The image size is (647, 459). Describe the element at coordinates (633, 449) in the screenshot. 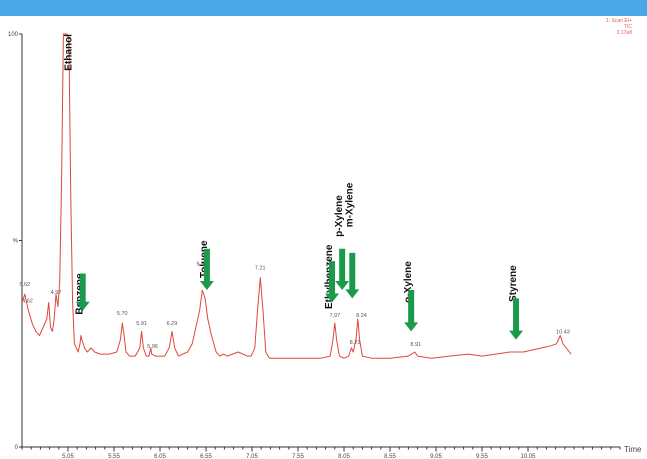

I see `x-axis-title: Time` at that location.